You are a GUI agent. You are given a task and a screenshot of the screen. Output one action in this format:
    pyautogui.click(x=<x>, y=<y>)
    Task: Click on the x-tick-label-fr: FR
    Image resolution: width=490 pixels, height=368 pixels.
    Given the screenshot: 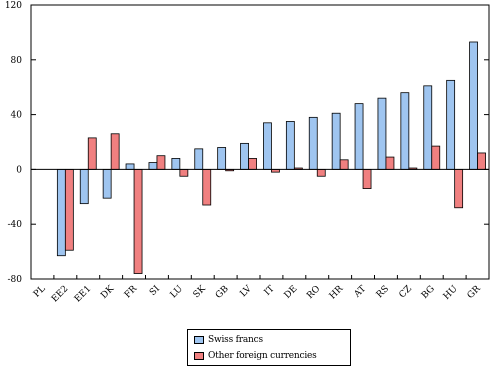 What is the action you would take?
    pyautogui.click(x=131, y=292)
    